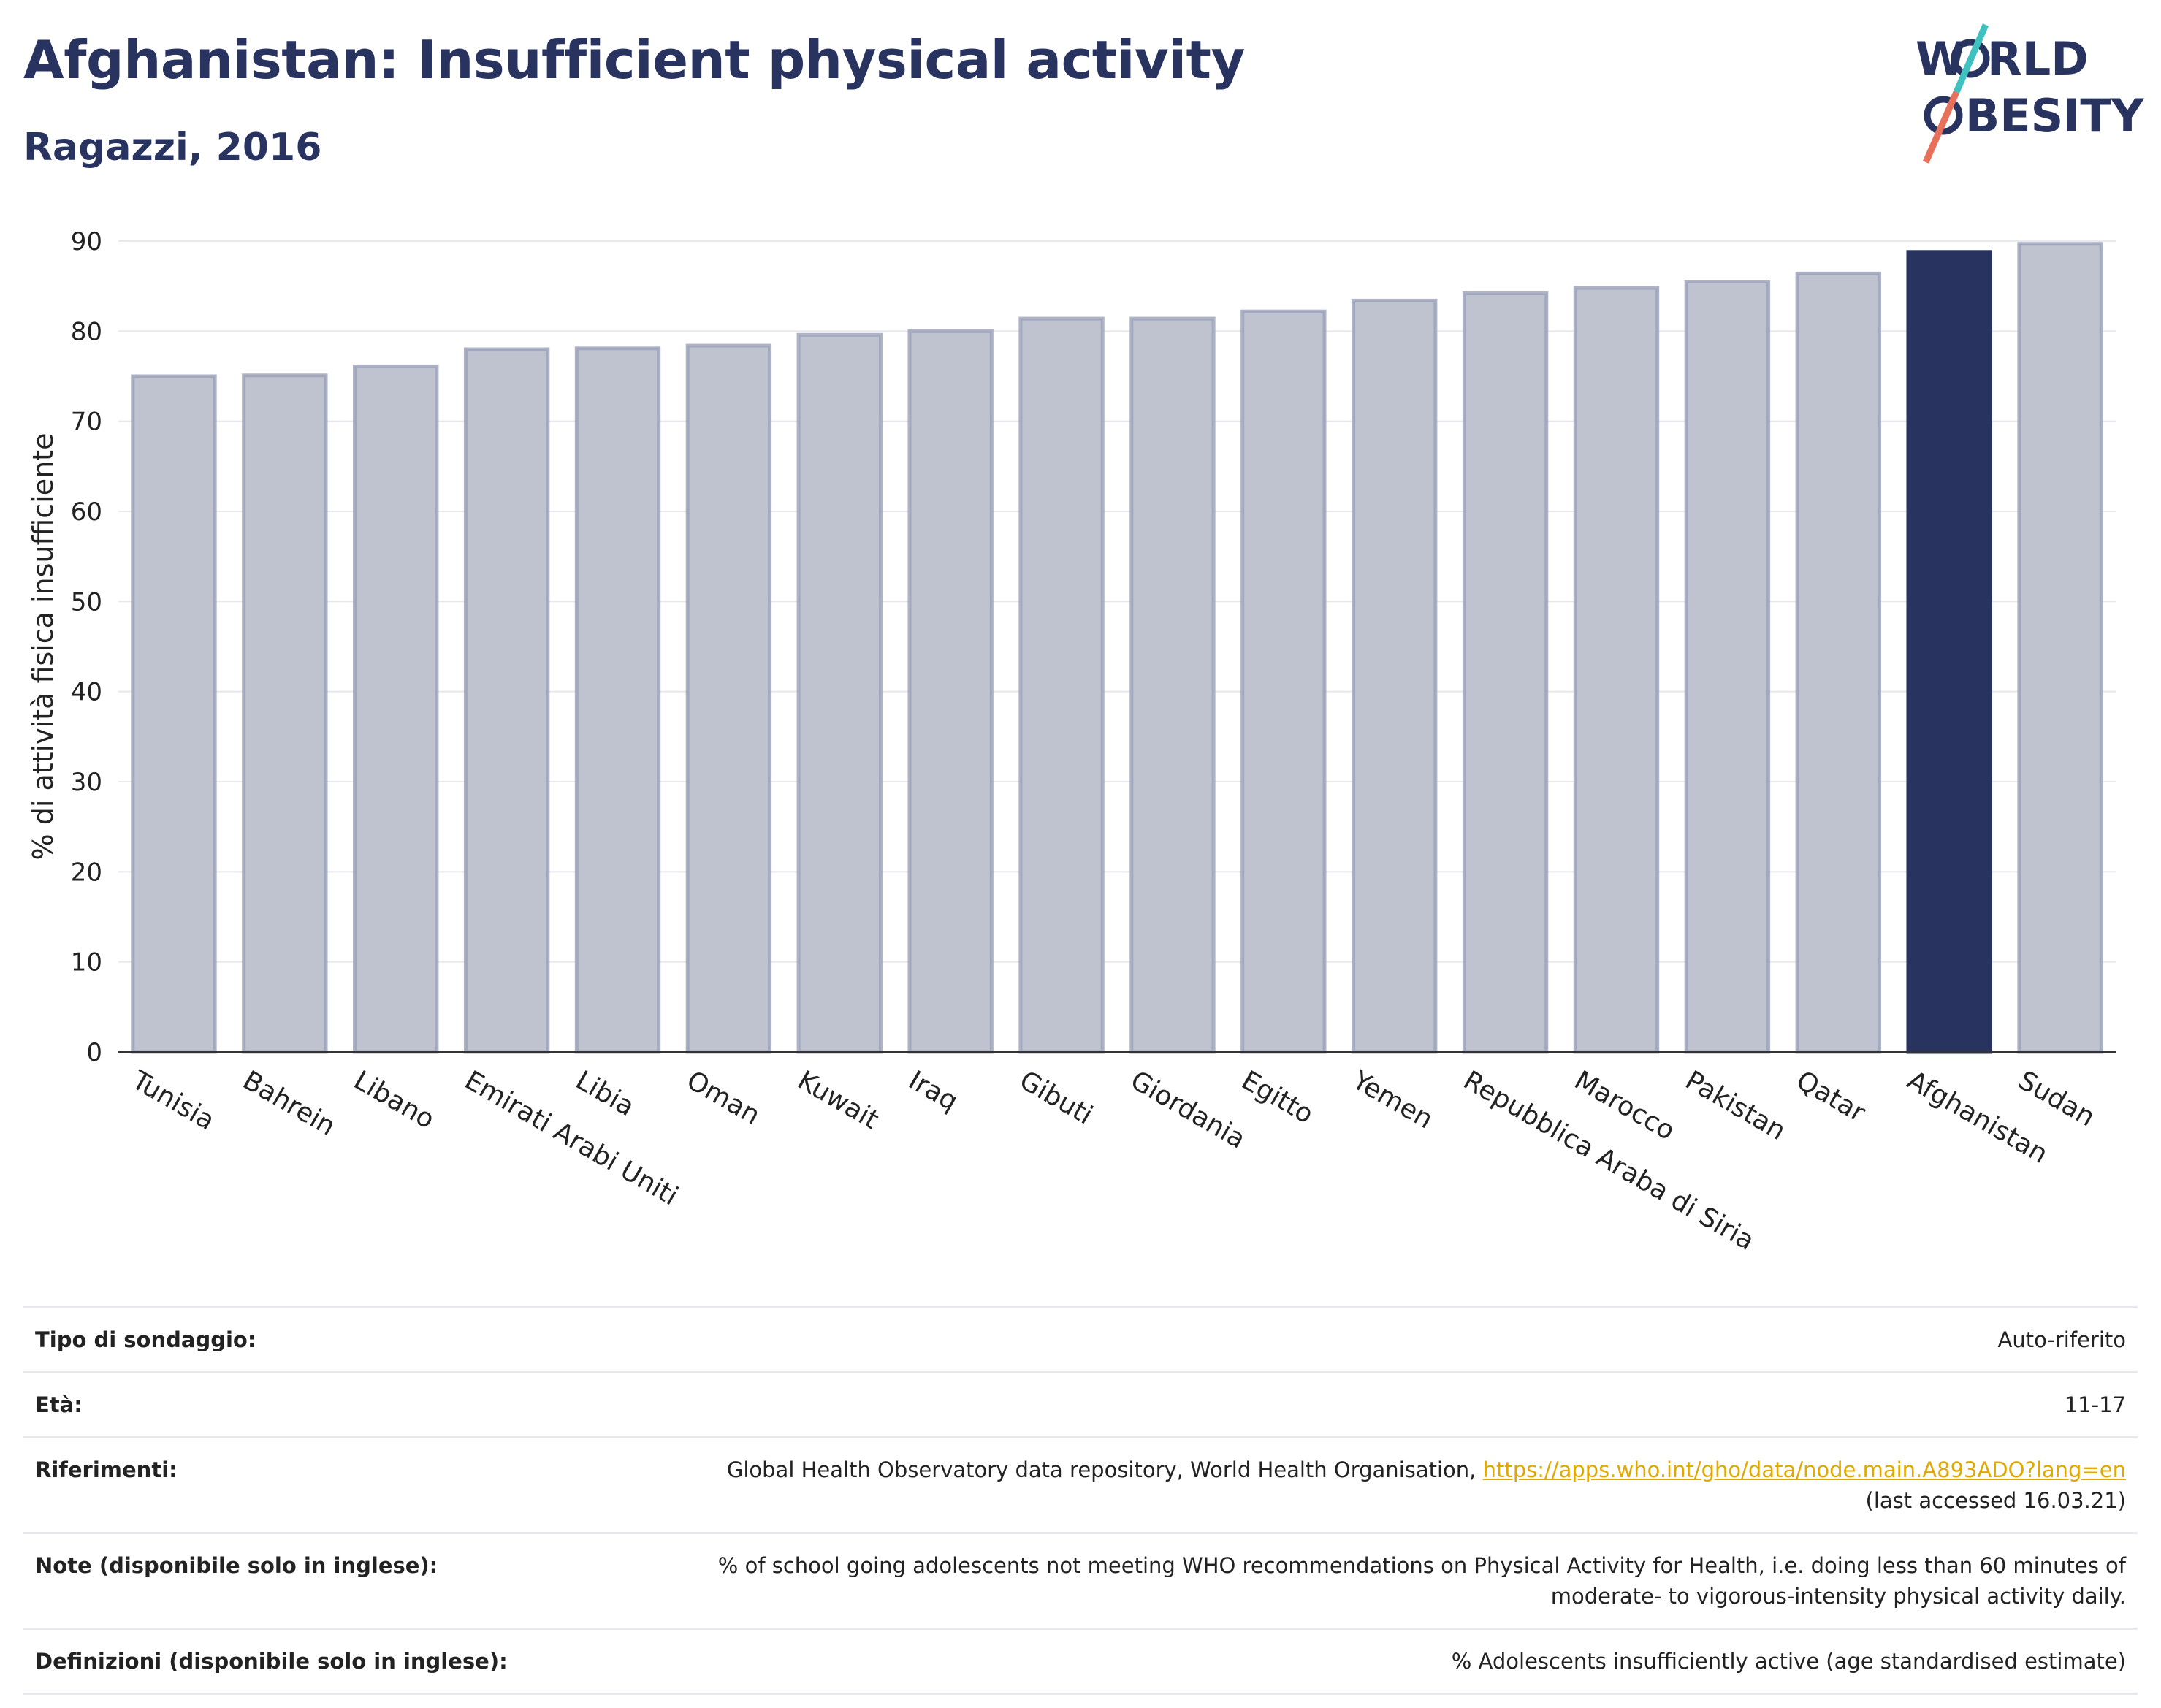 The image size is (2161, 1708). Describe the element at coordinates (2038, 58) in the screenshot. I see `svg-text: RLD` at that location.